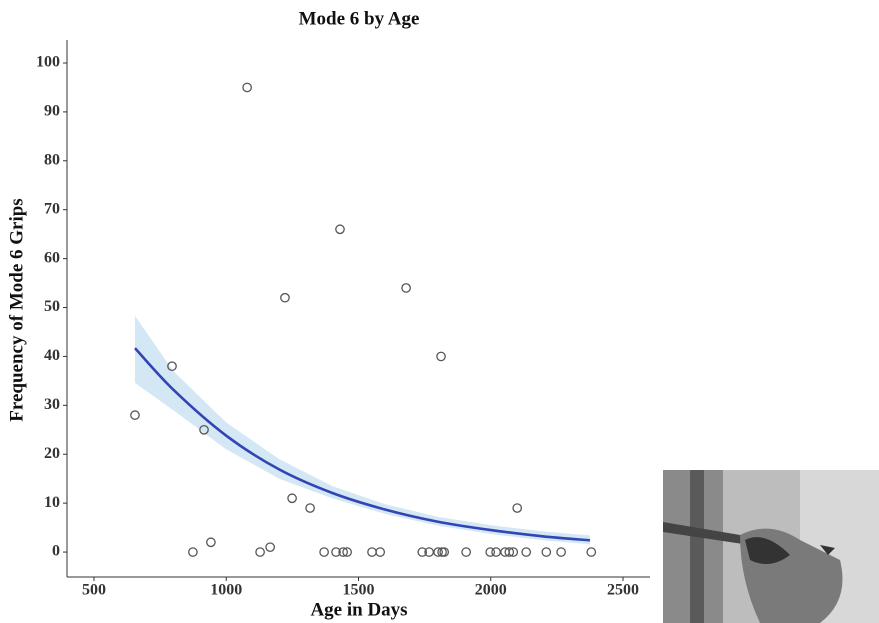 The width and height of the screenshot is (879, 623). Describe the element at coordinates (52, 453) in the screenshot. I see `y-tick-label: 20` at that location.